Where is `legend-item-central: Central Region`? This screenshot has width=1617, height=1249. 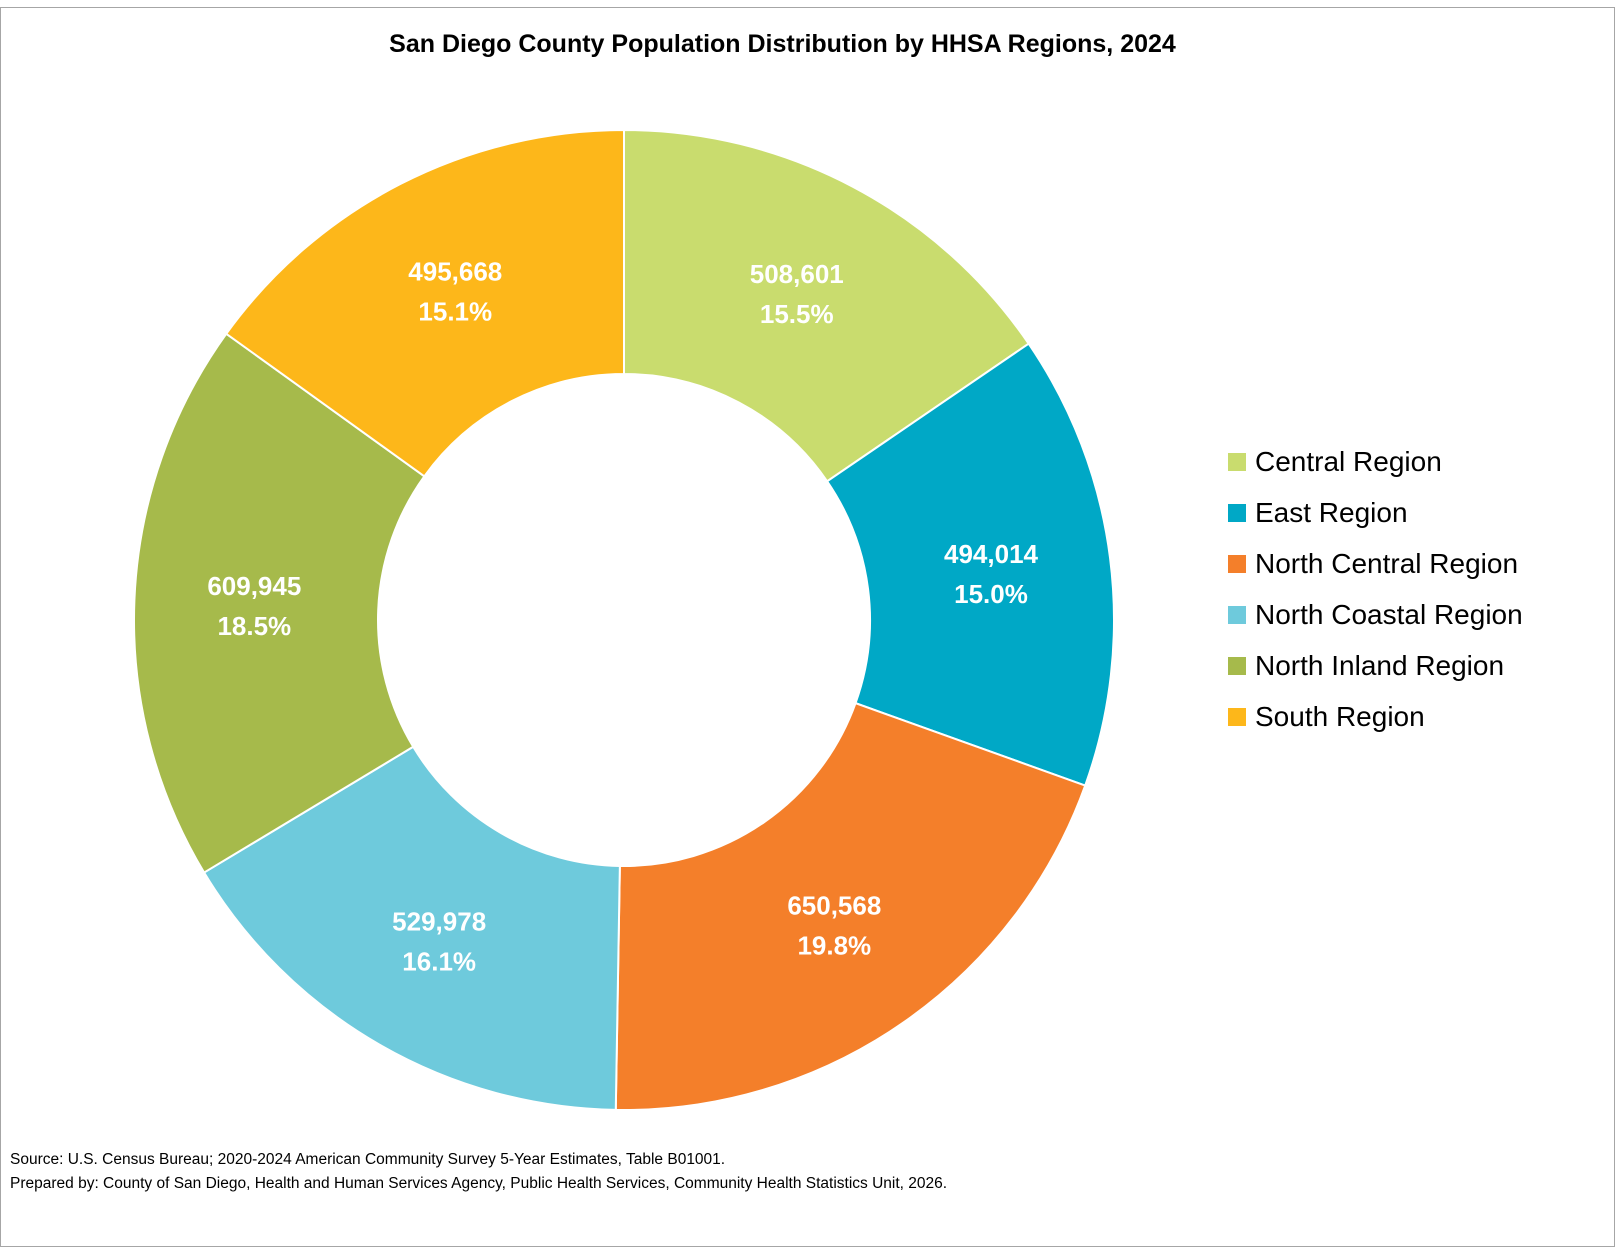 legend-item-central: Central Region is located at coordinates (1375, 461).